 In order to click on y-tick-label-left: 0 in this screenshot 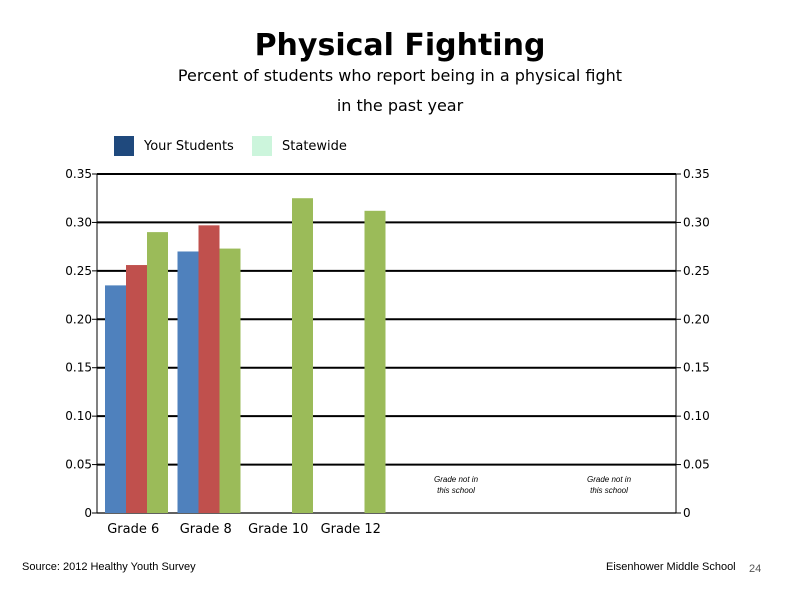, I will do `click(88, 513)`.